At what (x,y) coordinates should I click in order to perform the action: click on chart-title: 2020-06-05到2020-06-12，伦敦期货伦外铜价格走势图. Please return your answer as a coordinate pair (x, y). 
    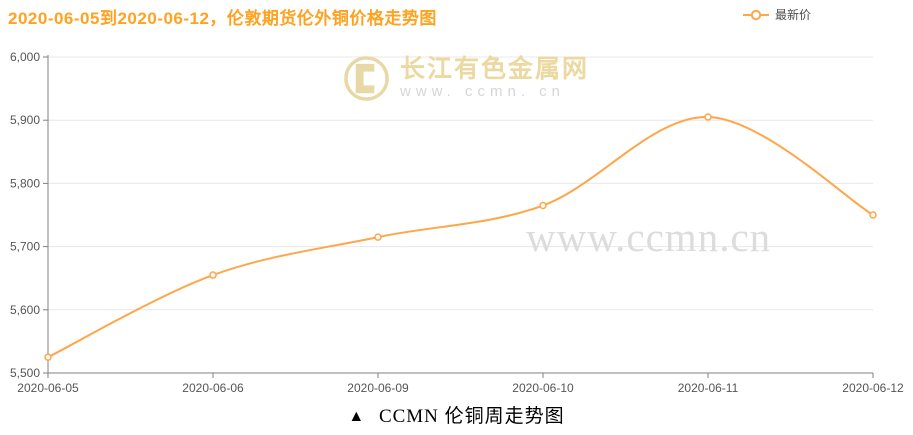
    Looking at the image, I should click on (222, 18).